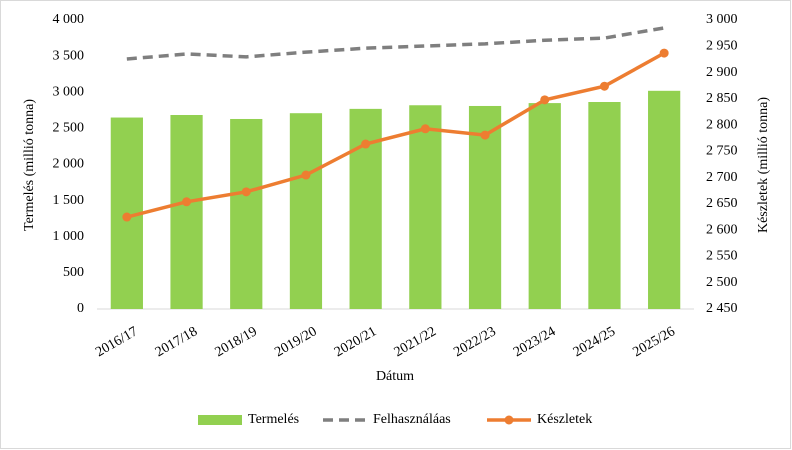 The width and height of the screenshot is (792, 450). I want to click on x-axis-title: Dátum, so click(395, 376).